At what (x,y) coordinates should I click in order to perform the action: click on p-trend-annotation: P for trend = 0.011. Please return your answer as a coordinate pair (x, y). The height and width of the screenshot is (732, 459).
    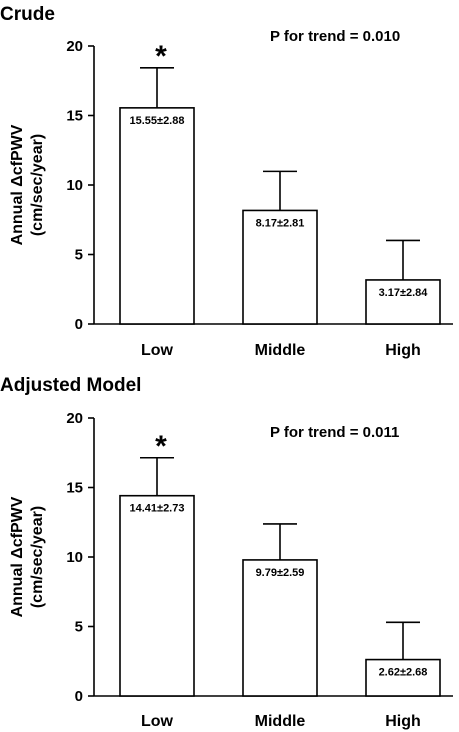
    Looking at the image, I should click on (334, 432).